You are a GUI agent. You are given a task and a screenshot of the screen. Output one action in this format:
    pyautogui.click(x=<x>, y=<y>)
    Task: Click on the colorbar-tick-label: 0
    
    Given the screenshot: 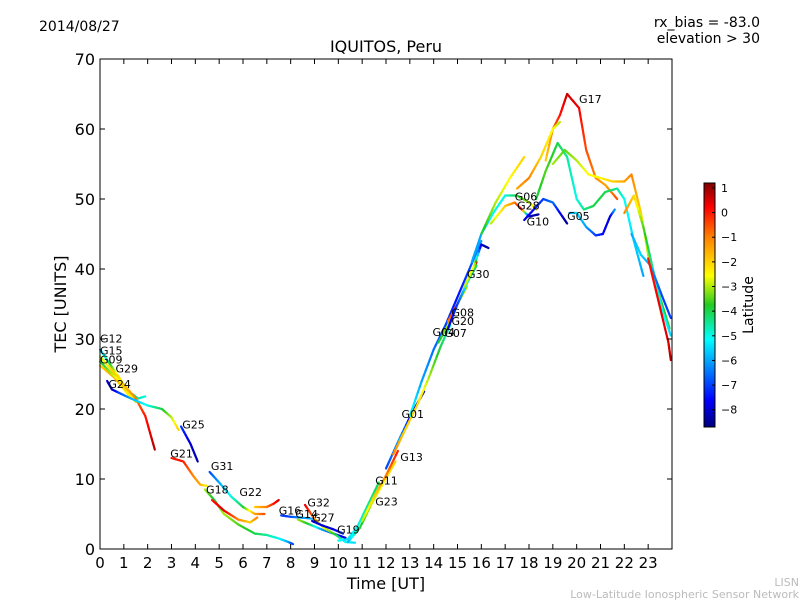 What is the action you would take?
    pyautogui.click(x=724, y=213)
    